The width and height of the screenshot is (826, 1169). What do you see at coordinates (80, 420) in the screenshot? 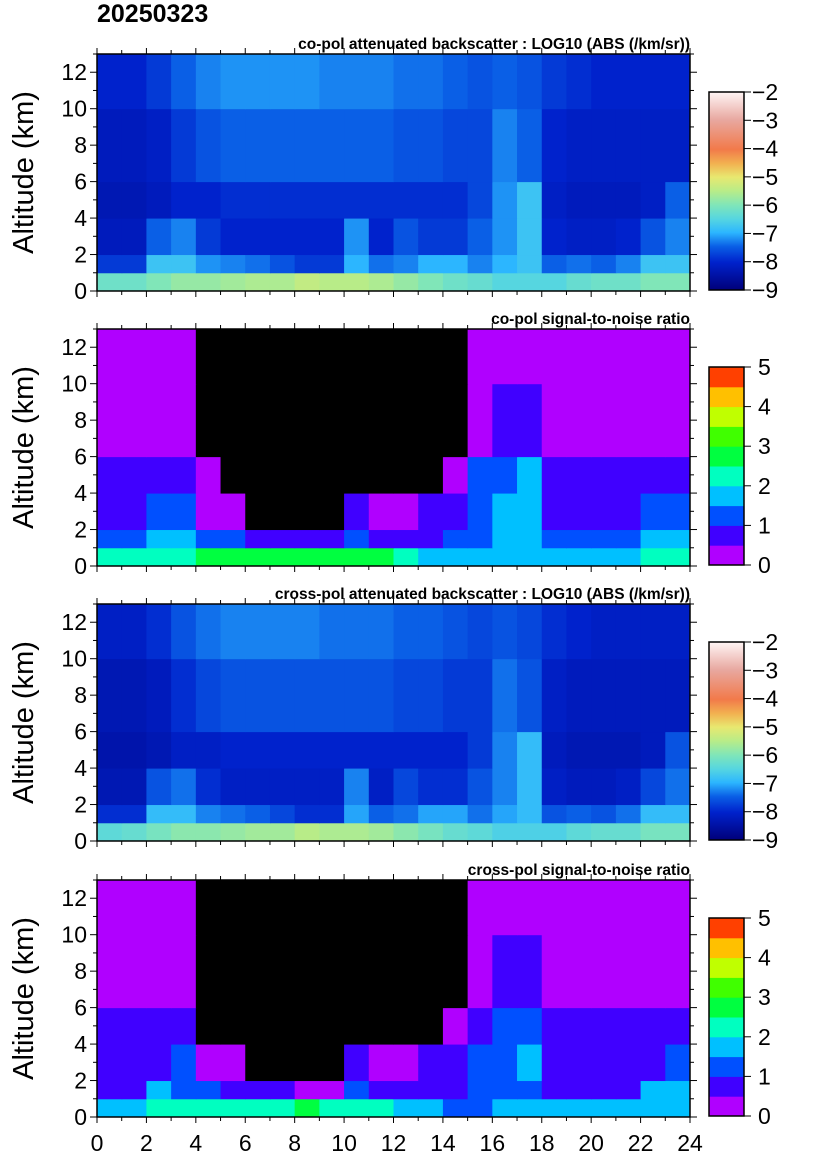
I see `y-tick-label: 8` at bounding box center [80, 420].